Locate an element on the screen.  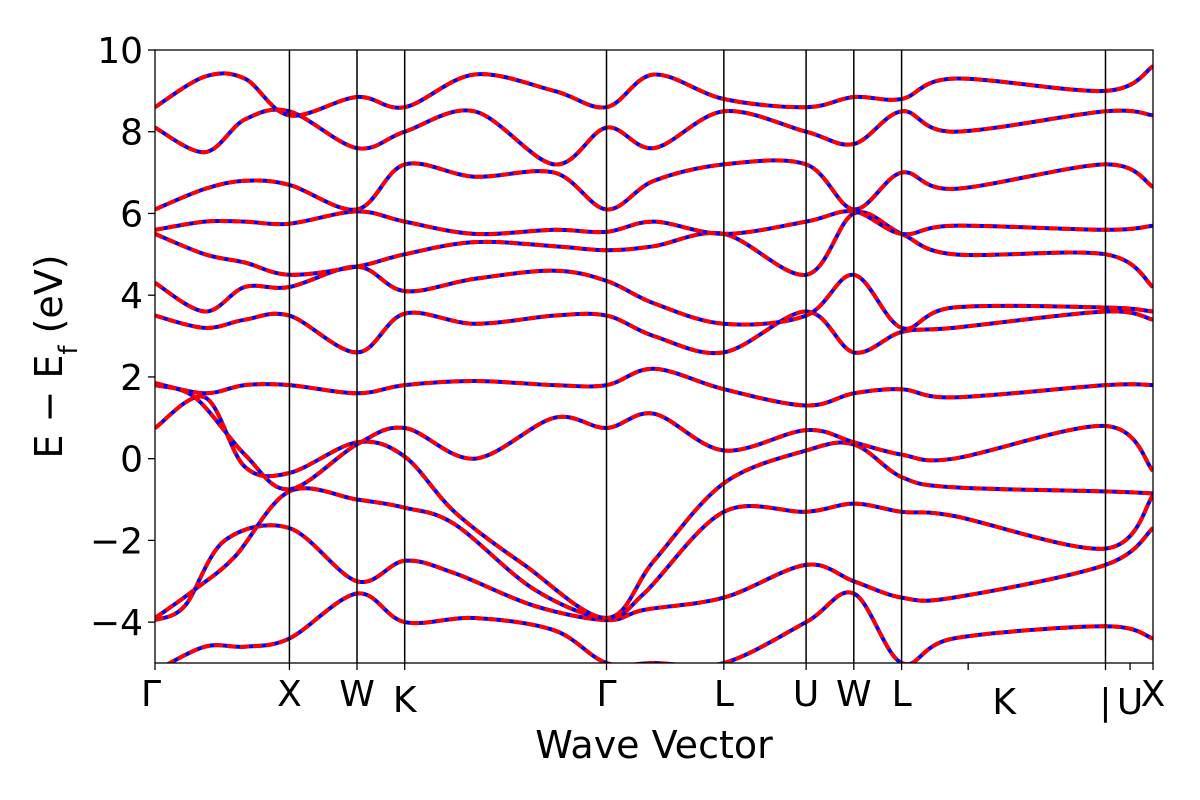
band-10-overlay is located at coordinates (654, 137).